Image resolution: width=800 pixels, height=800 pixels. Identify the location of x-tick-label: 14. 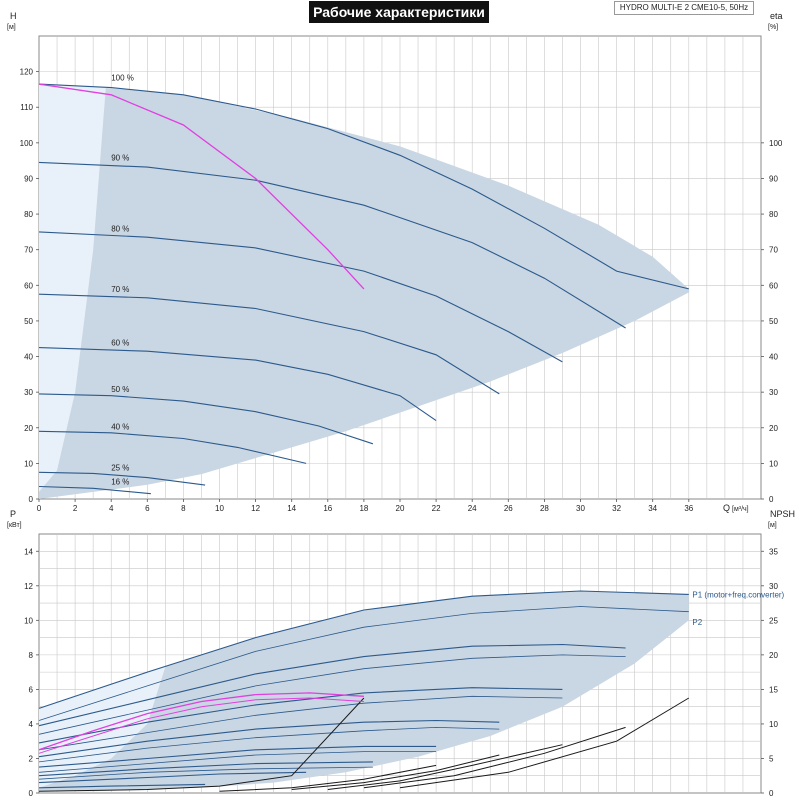
(291, 508).